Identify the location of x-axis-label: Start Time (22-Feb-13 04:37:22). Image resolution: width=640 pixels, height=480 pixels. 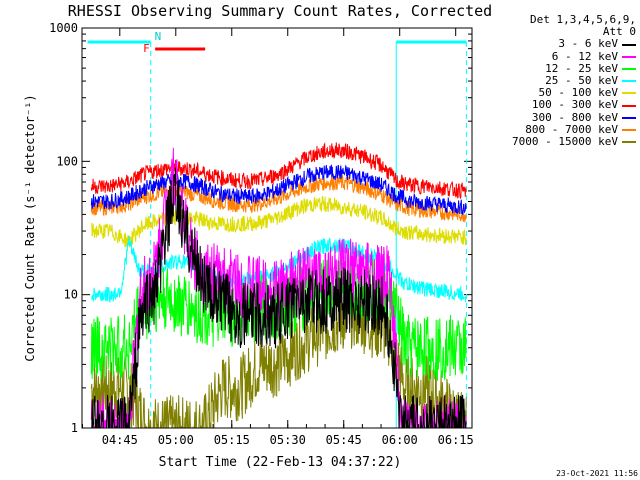
(280, 462).